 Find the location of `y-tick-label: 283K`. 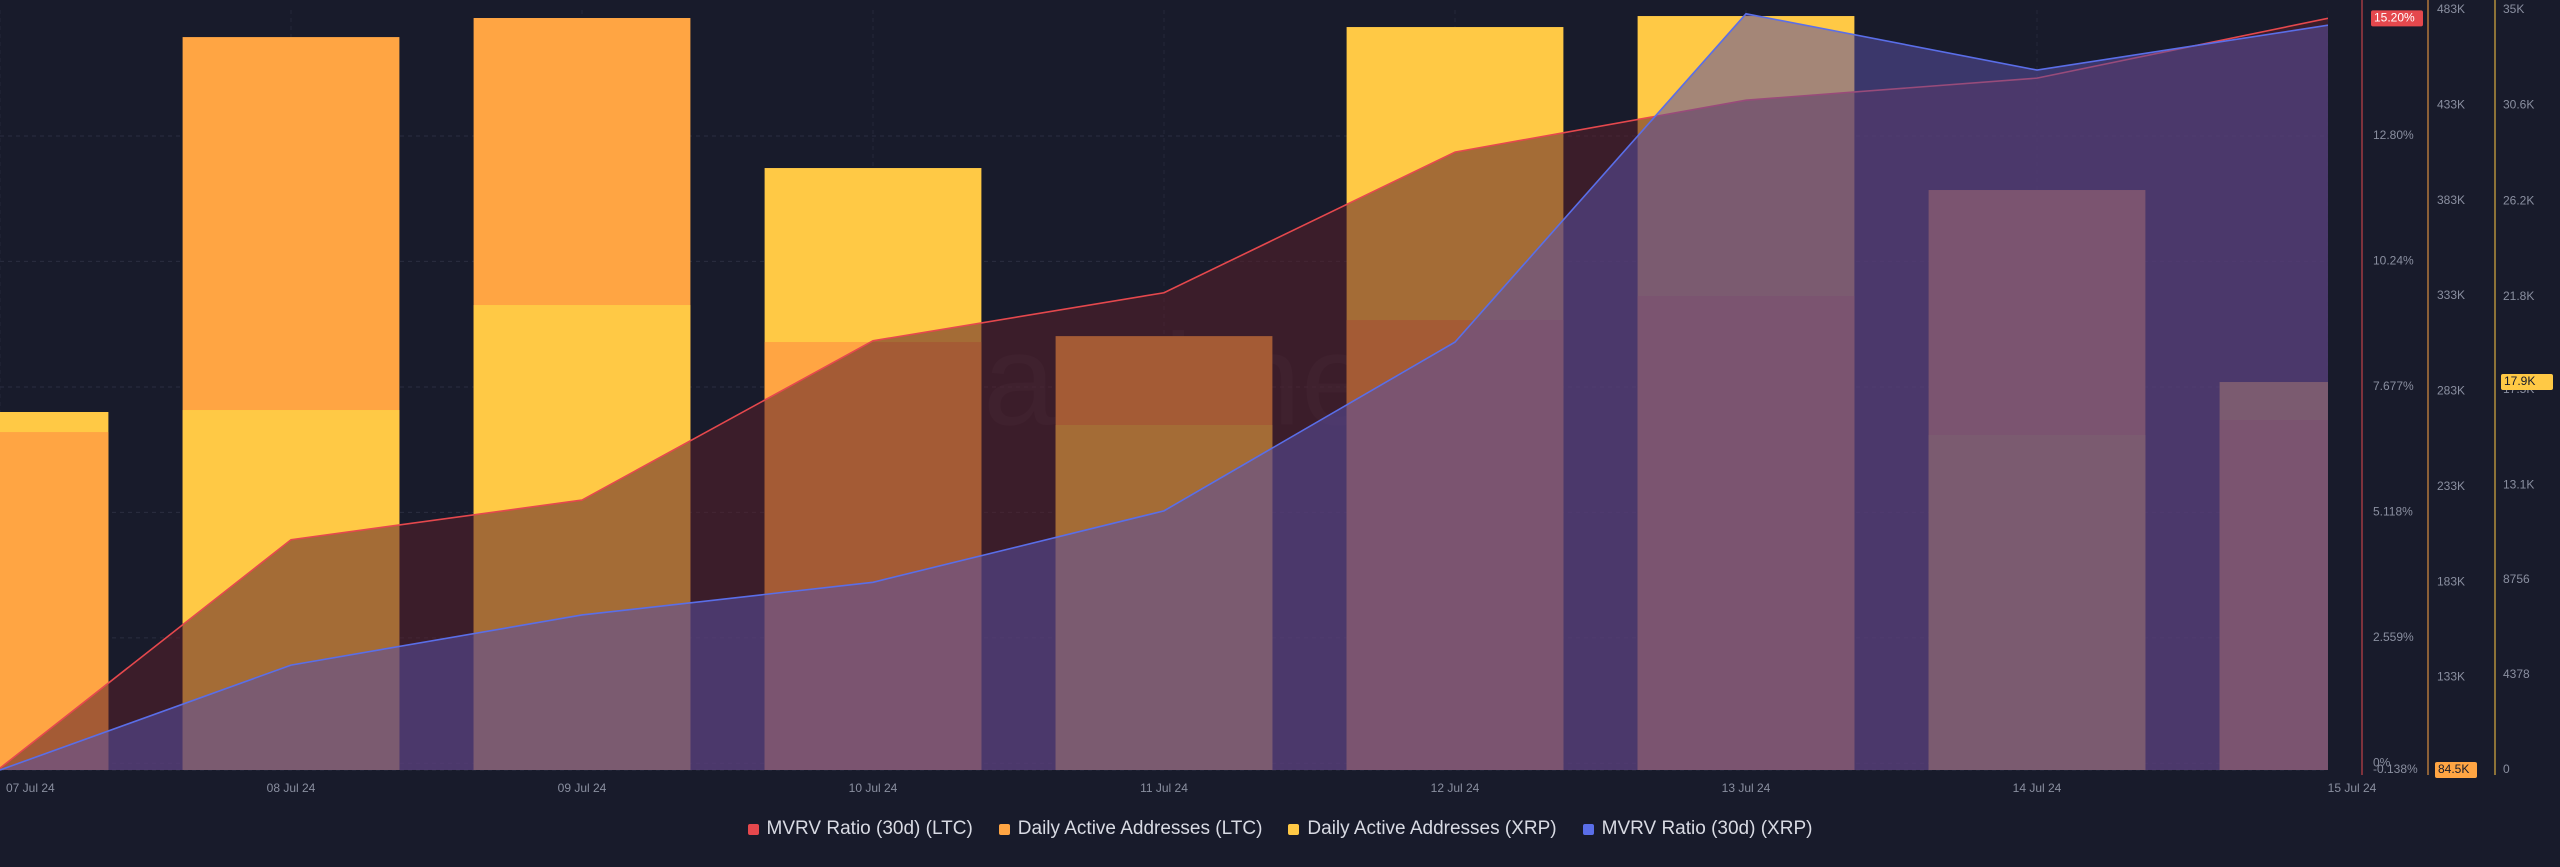

y-tick-label: 283K is located at coordinates (2451, 391).